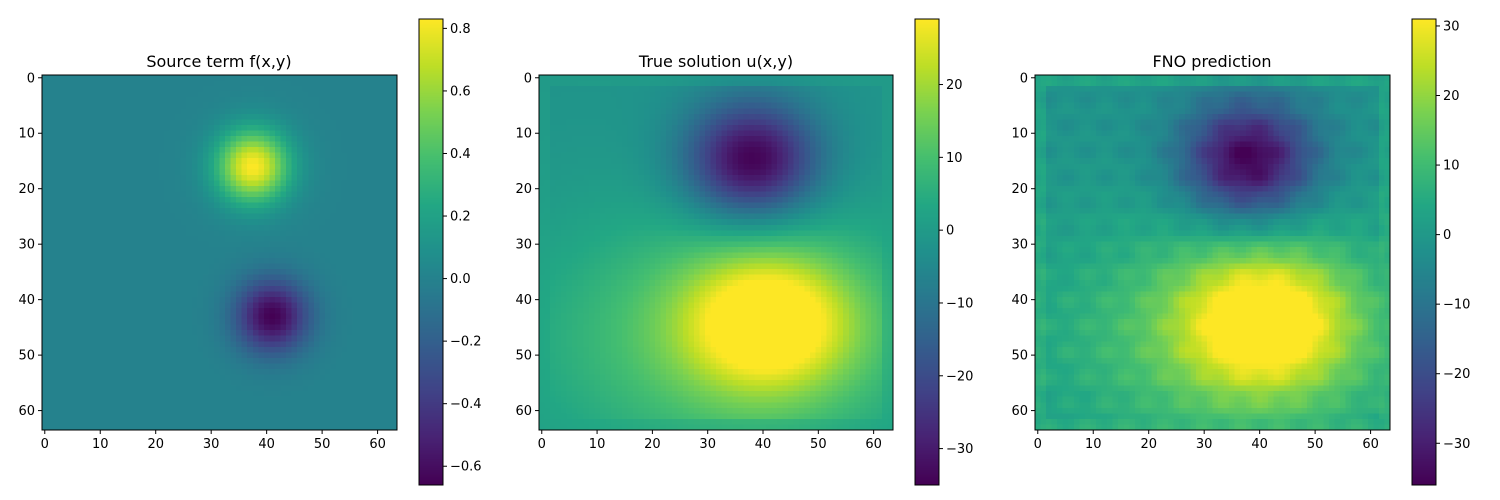 This screenshot has width=1500, height=500. What do you see at coordinates (460, 29) in the screenshot?
I see `colorbar-tick-label: 0.8` at bounding box center [460, 29].